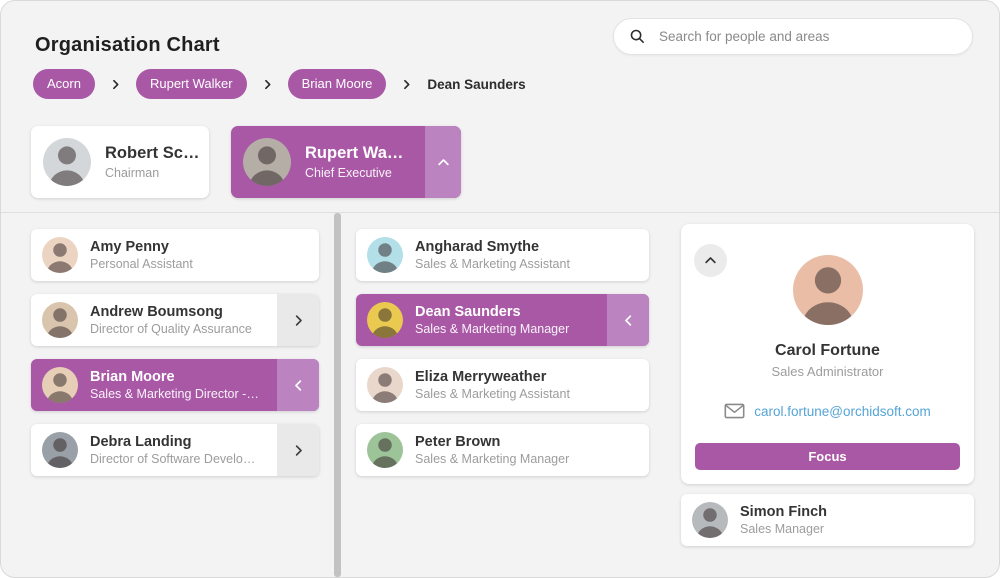 This screenshot has height=578, width=1000. Describe the element at coordinates (156, 312) in the screenshot. I see `person-name: Andrew Boumsong` at that location.